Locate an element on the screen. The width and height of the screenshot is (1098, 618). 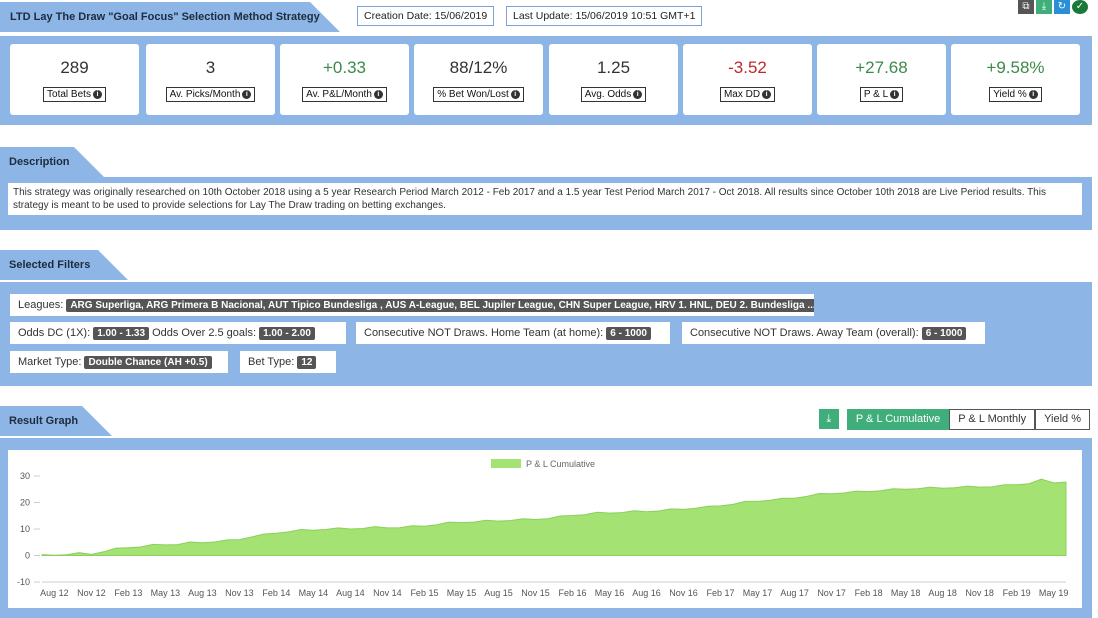
stat-av-pl-month: +0.33 Av. P&L/Month i is located at coordinates (344, 79).